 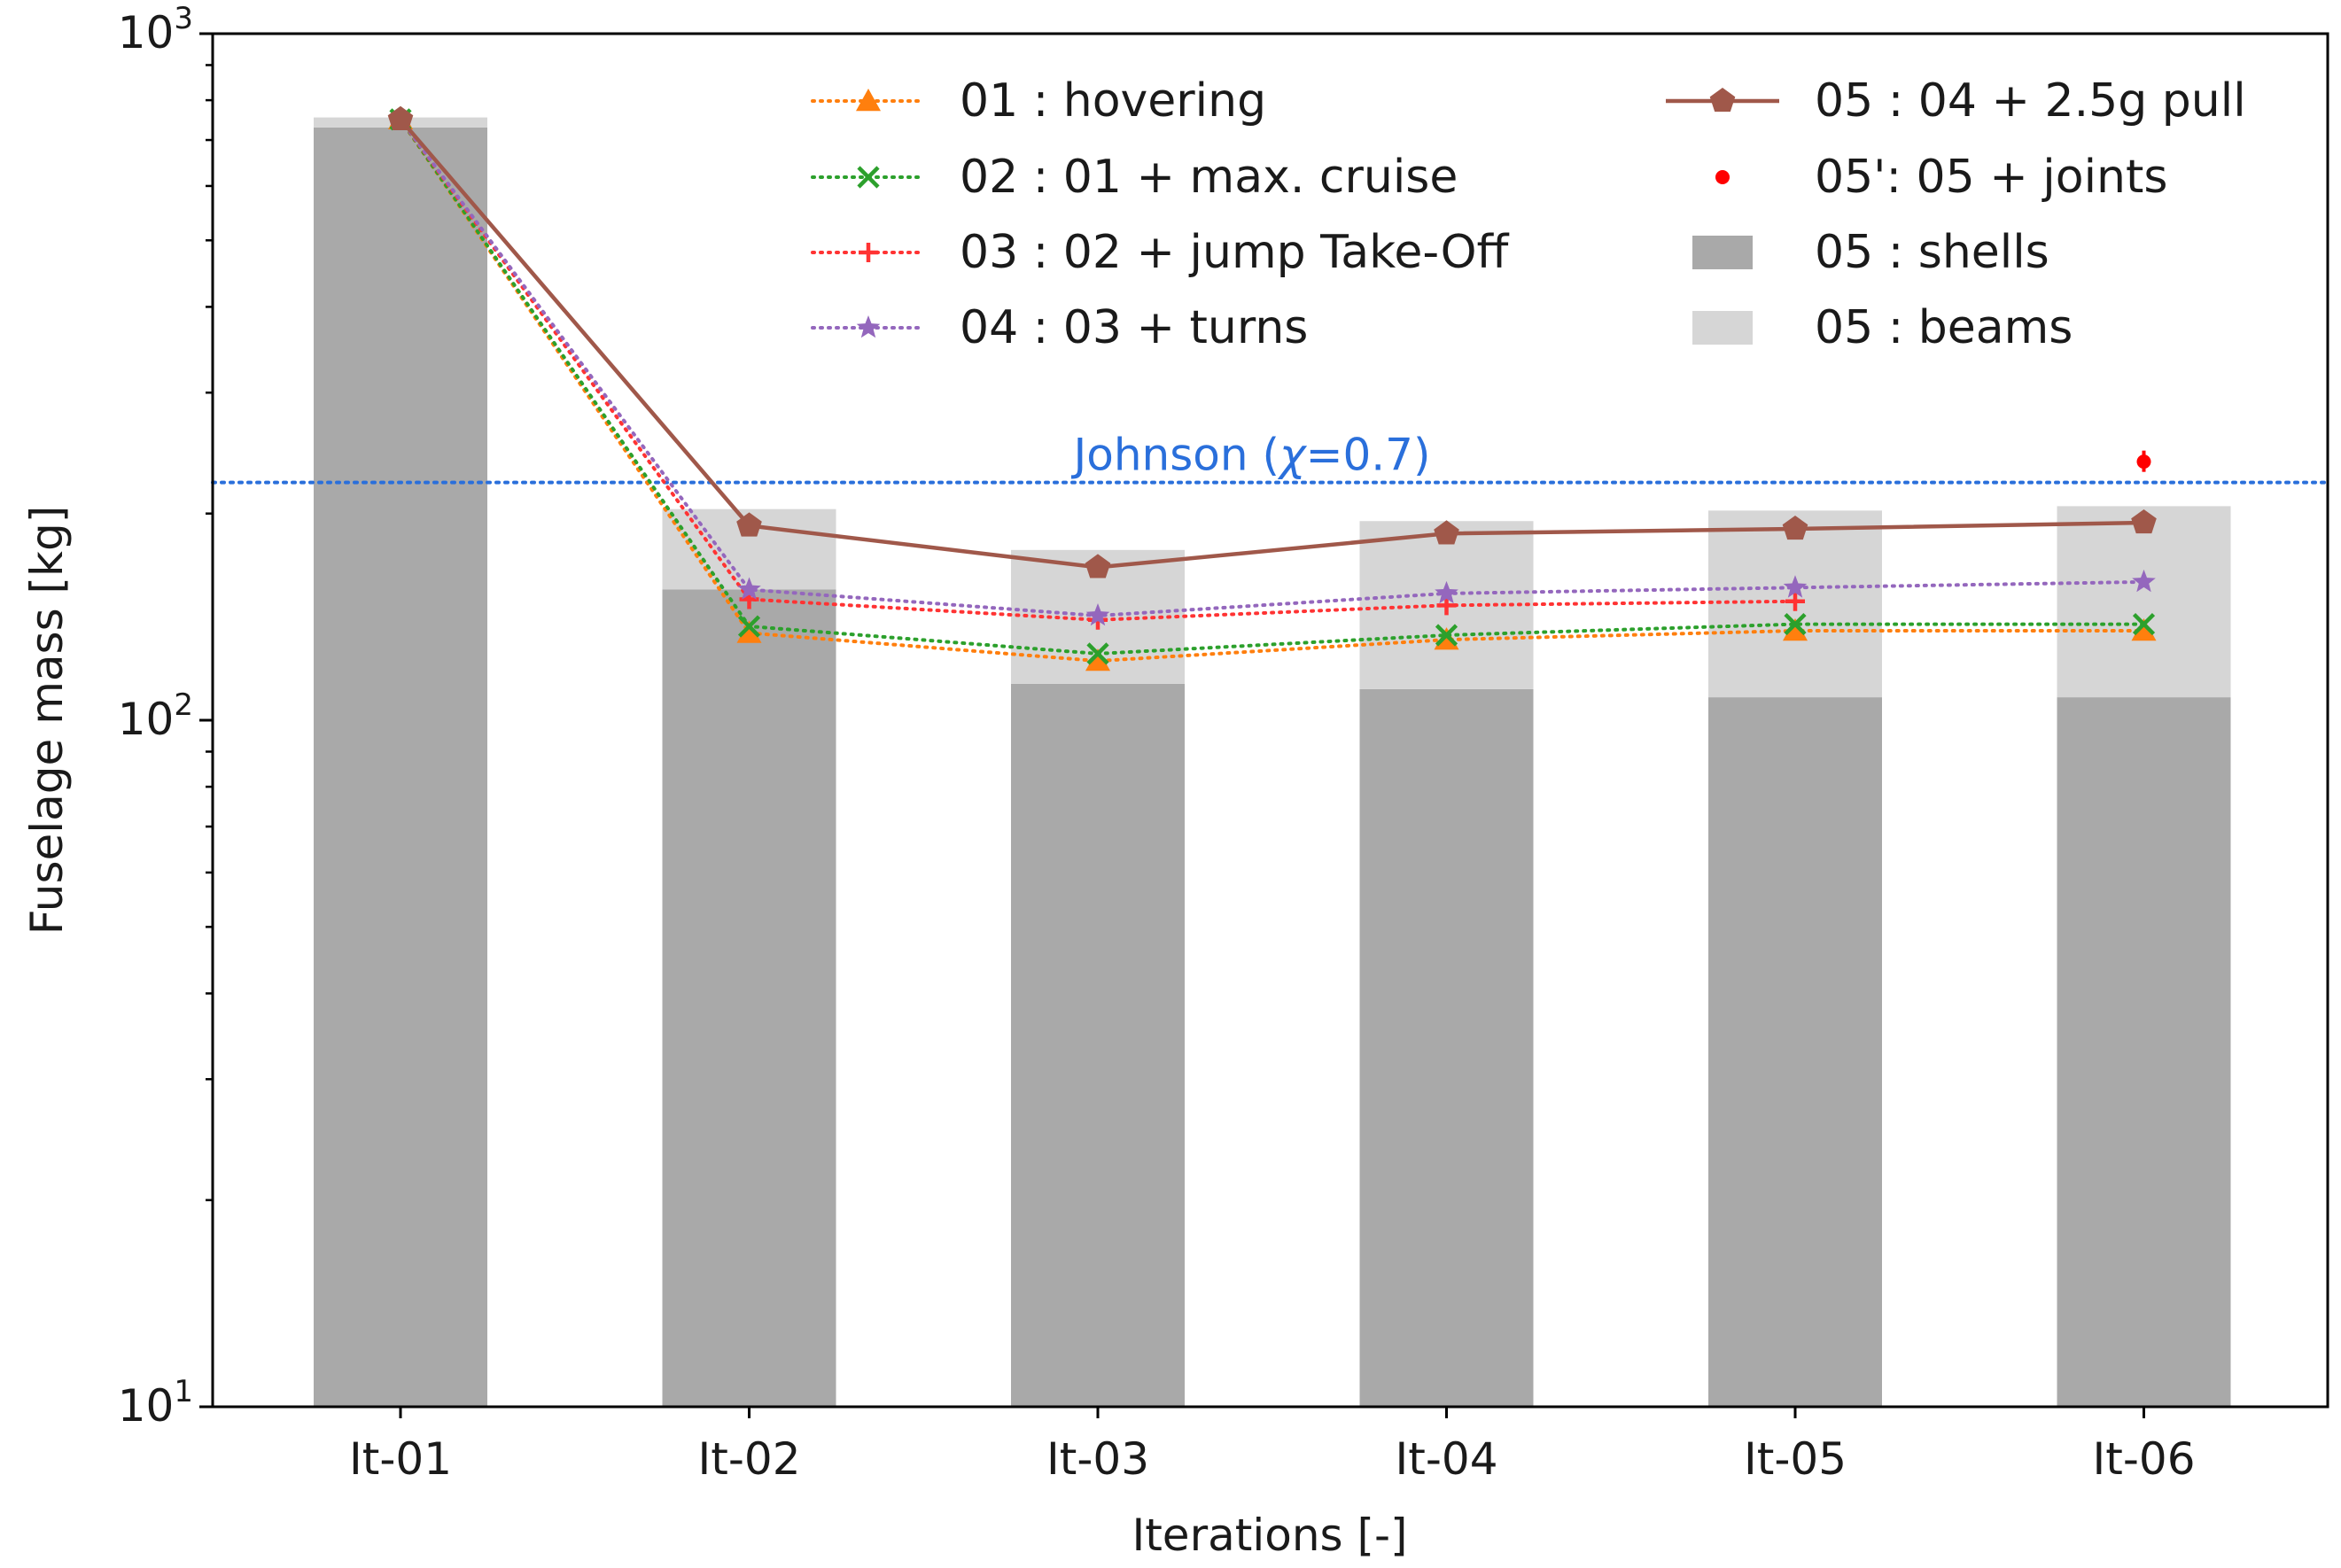 What do you see at coordinates (1795, 1459) in the screenshot?
I see `x-tick-label-it-05: It-05` at bounding box center [1795, 1459].